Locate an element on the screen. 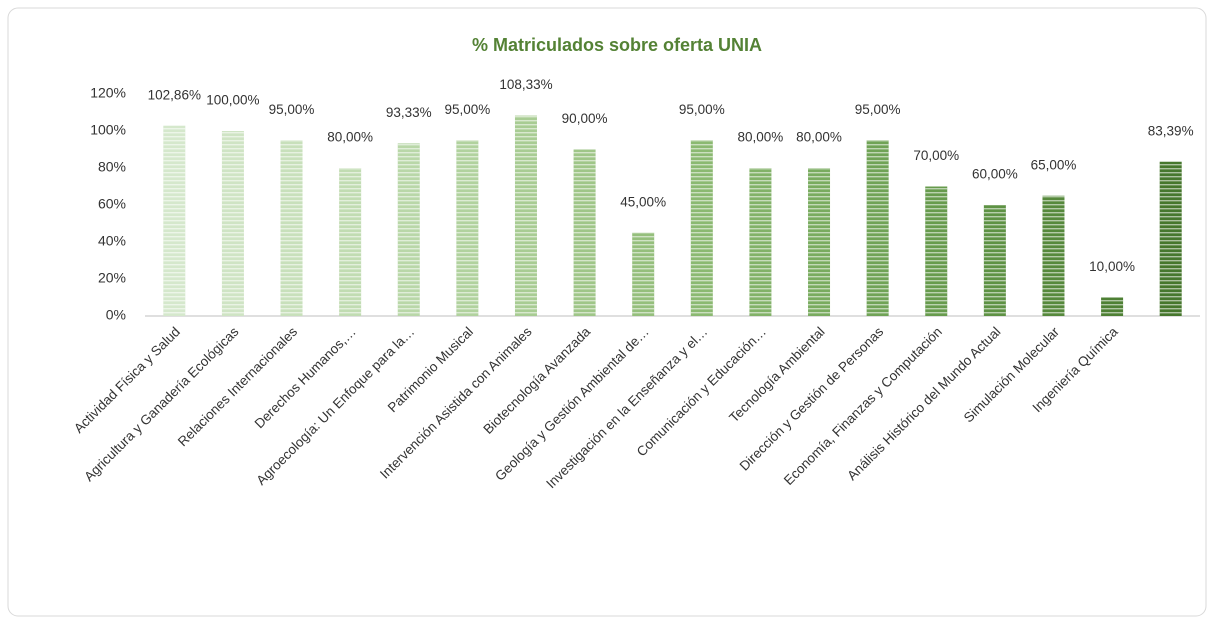 The image size is (1213, 623). value-label: 100,00% is located at coordinates (232, 100).